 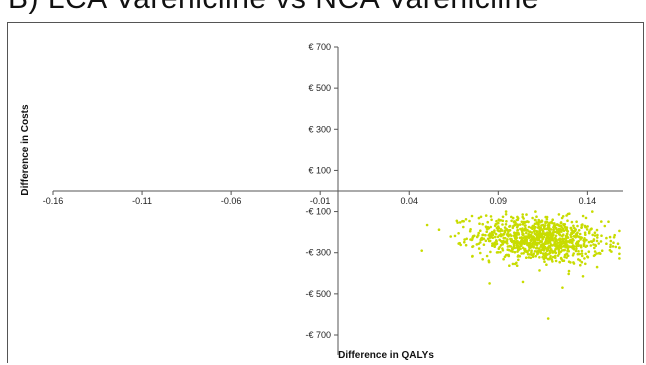 I want to click on chart-title: B) LCA Varenicline vs NCA Varenicline, so click(x=273, y=8).